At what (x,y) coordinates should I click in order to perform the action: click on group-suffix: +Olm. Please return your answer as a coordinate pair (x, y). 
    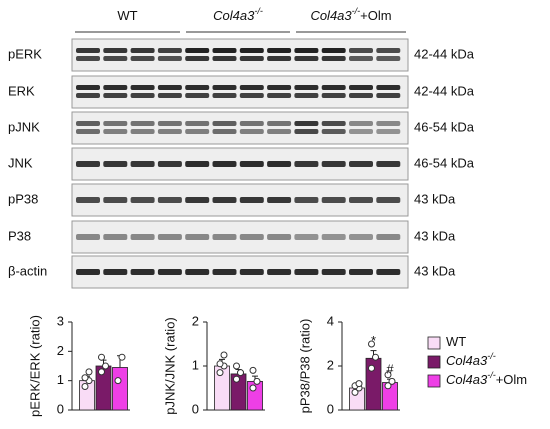
    Looking at the image, I should click on (375, 15).